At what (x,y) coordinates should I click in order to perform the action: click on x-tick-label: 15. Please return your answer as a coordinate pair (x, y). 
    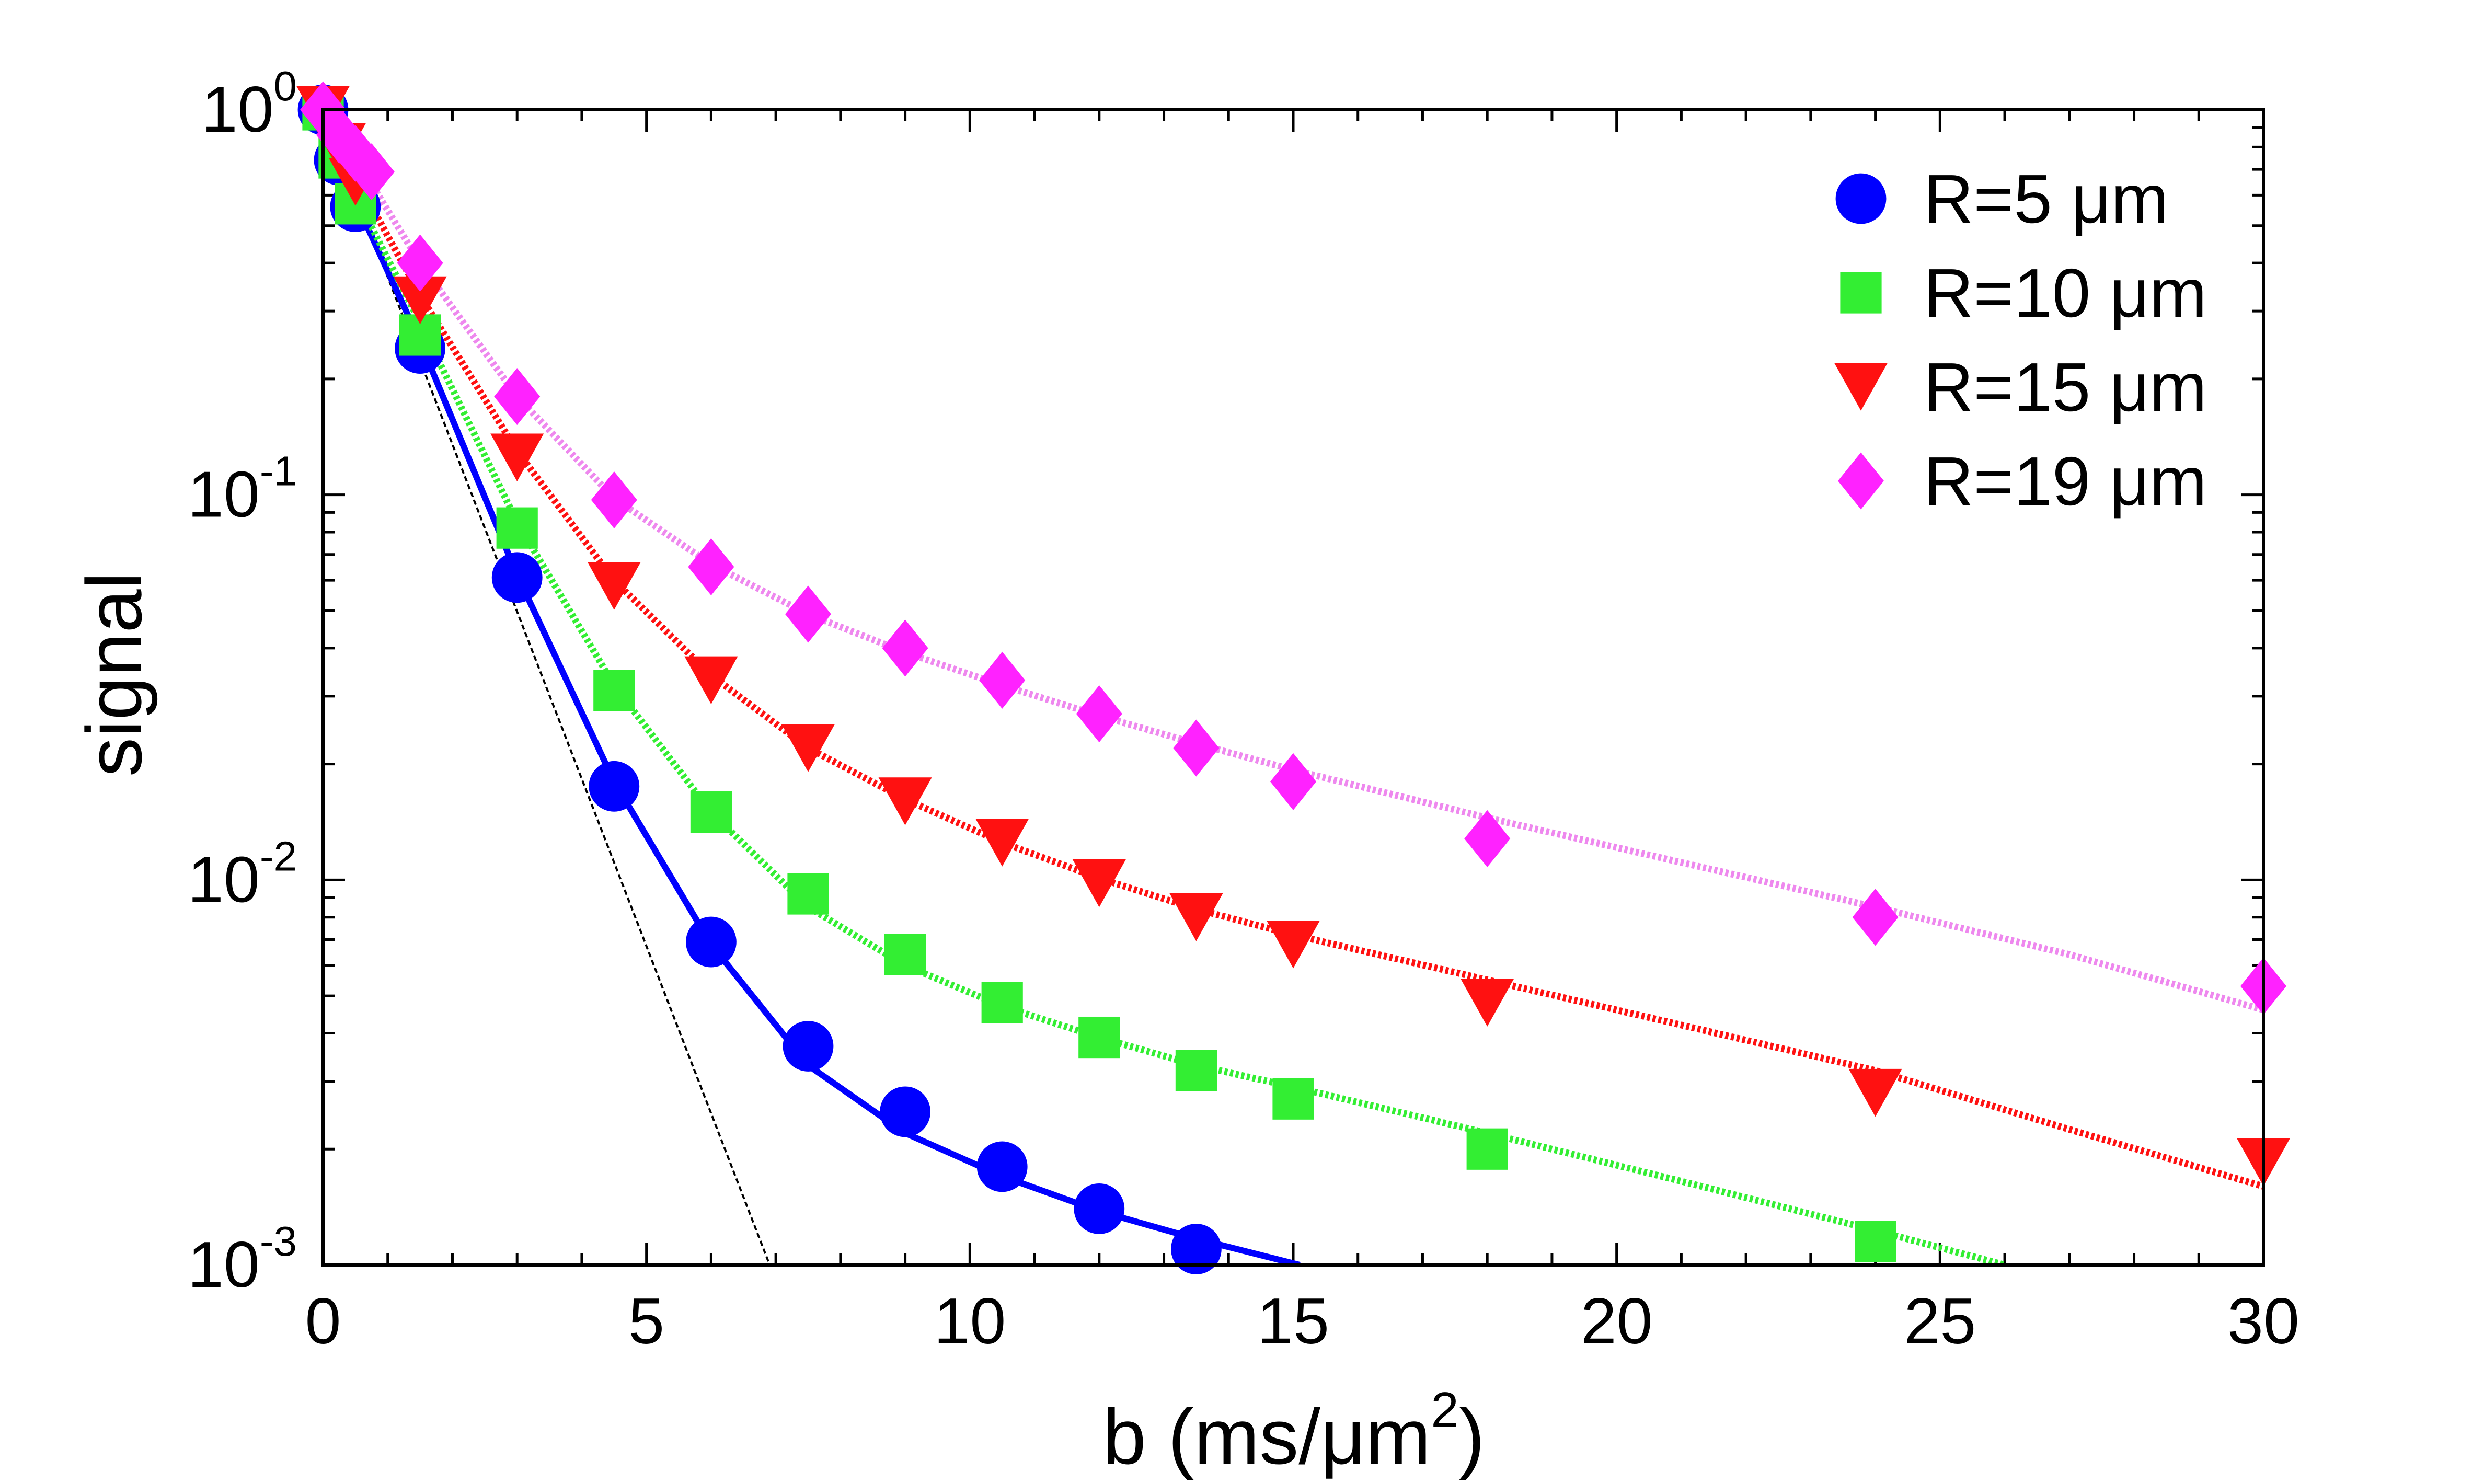
    Looking at the image, I should click on (1293, 1321).